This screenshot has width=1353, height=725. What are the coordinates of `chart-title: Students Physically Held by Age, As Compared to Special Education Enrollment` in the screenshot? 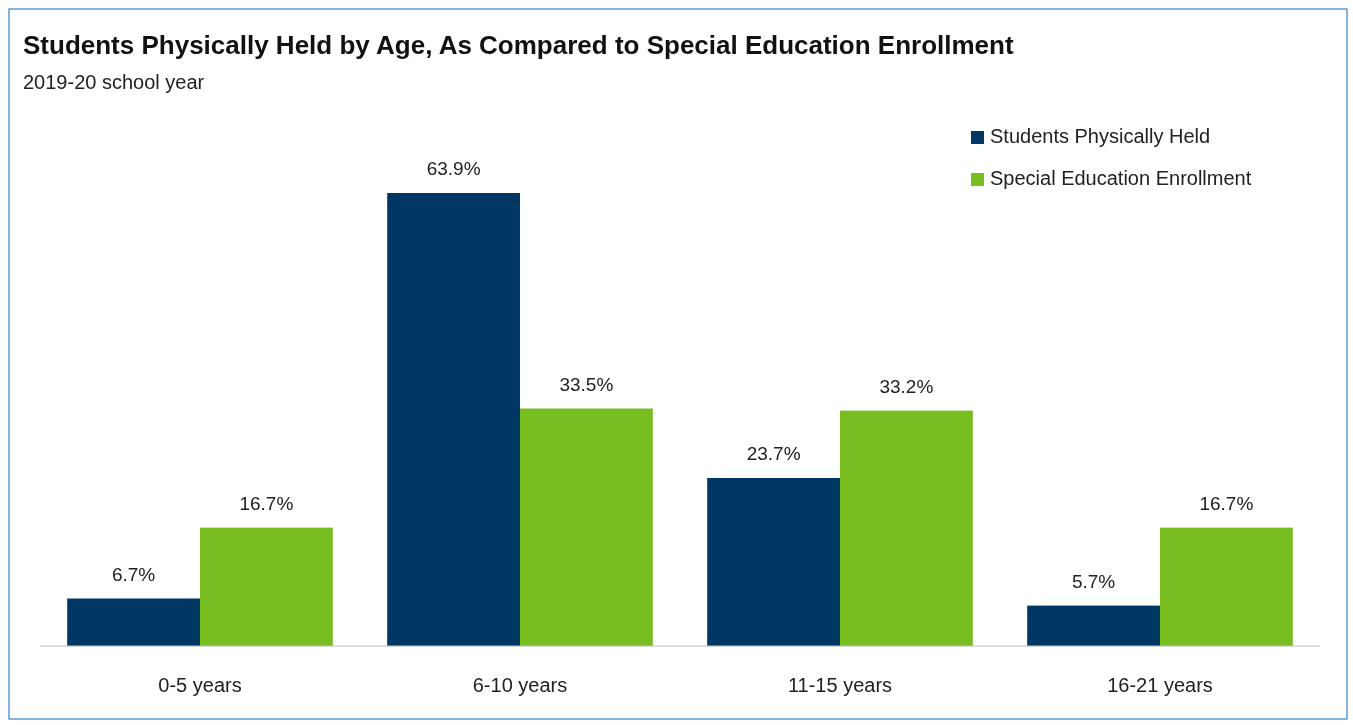 It's located at (518, 45).